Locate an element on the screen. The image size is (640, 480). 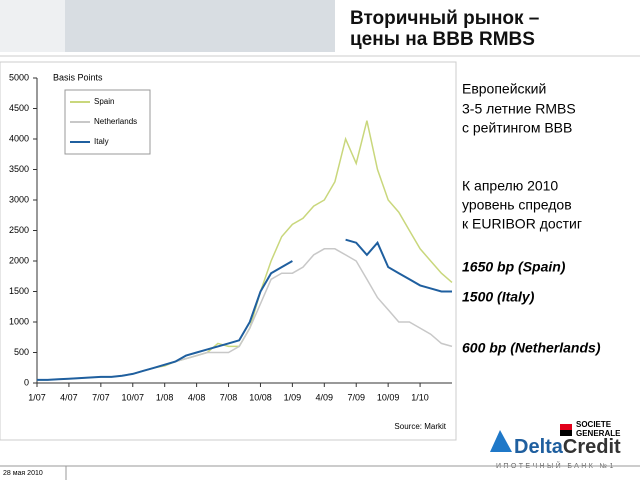
x-tick-label: 10/09 is located at coordinates (388, 397).